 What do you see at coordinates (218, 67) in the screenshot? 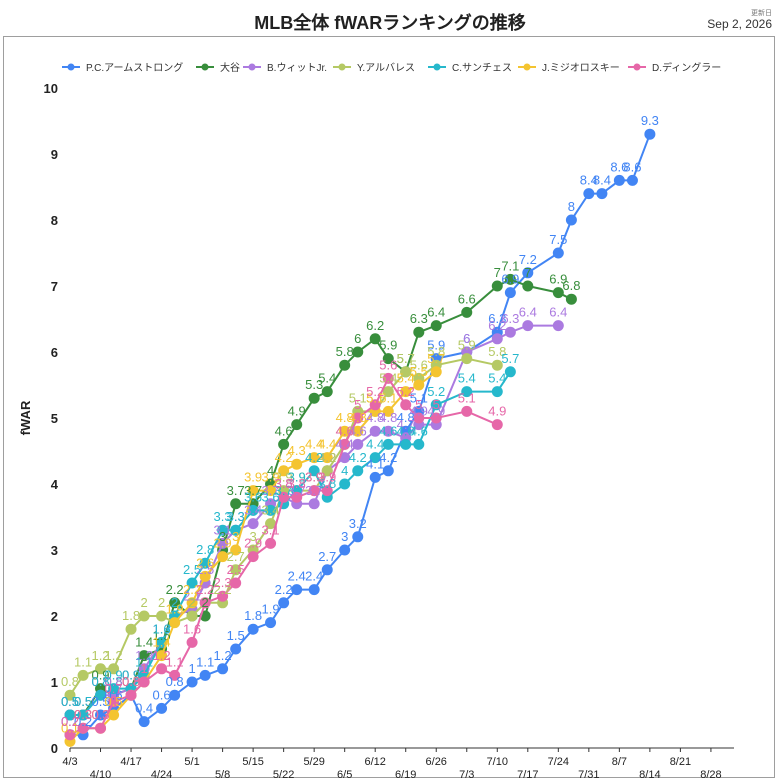
I see `legend-item: 大谷` at bounding box center [218, 67].